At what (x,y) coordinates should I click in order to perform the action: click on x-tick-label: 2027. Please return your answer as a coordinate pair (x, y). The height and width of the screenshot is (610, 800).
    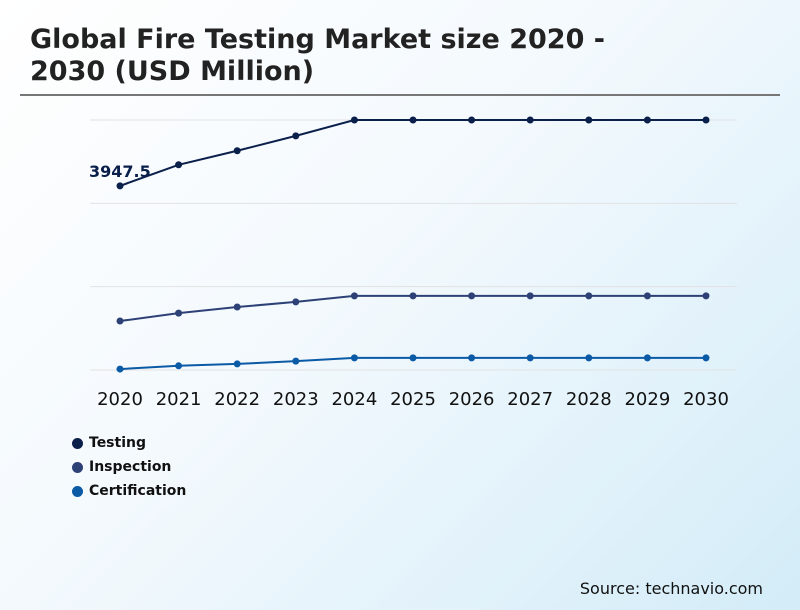
    Looking at the image, I should click on (530, 399).